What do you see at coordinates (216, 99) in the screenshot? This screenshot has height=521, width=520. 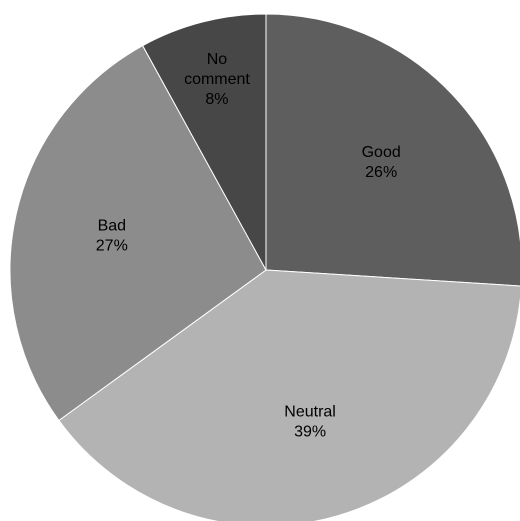 I see `slice-value-no-comment: 8%` at bounding box center [216, 99].